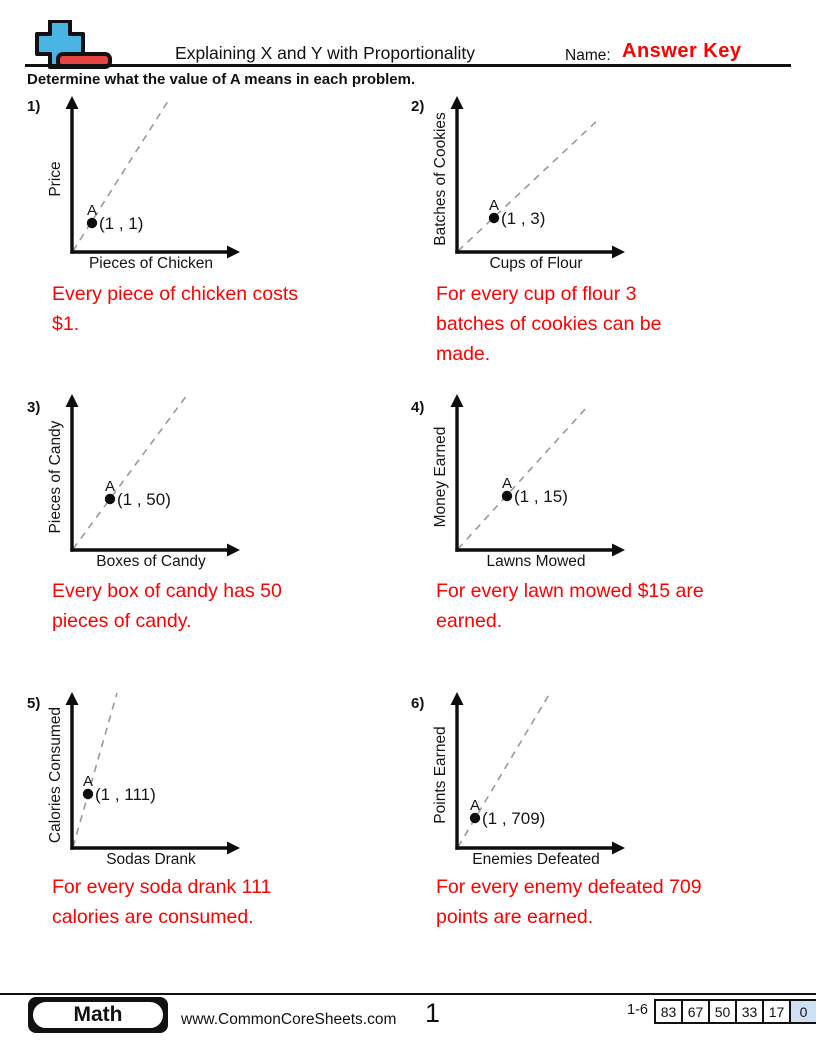  Describe the element at coordinates (523, 218) in the screenshot. I see `point-a-coordinates: (1 , 3)` at that location.